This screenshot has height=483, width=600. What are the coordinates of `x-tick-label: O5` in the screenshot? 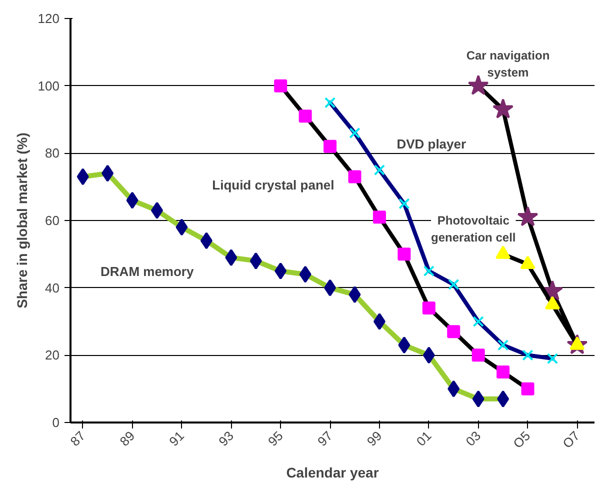 It's located at (522, 440).